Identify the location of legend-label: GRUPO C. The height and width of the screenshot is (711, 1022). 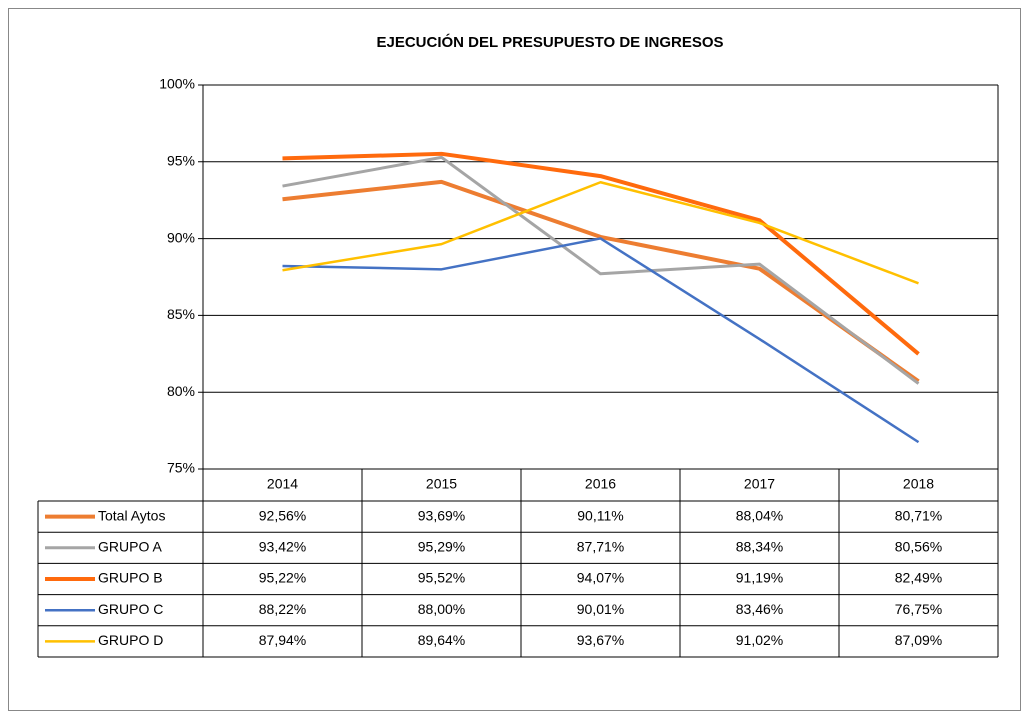
(130, 609).